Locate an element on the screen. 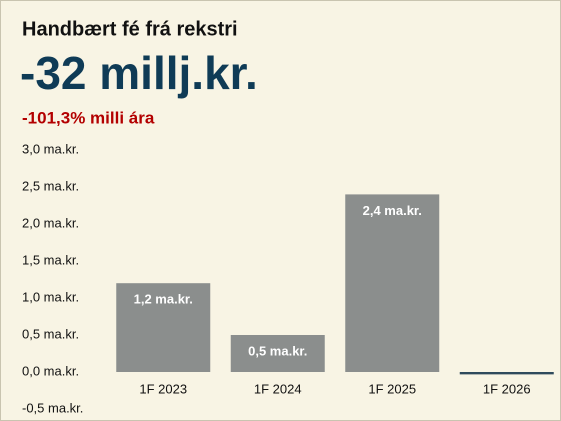 The image size is (561, 421). y-tick-label: 3,0 ma.kr. is located at coordinates (50, 148).